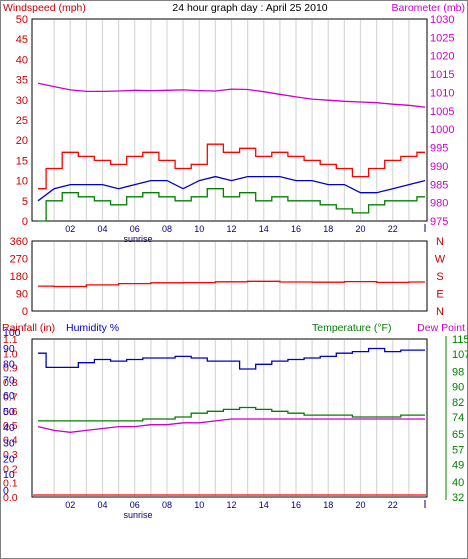  I want to click on temp-x-tick-label: 06, so click(135, 505).